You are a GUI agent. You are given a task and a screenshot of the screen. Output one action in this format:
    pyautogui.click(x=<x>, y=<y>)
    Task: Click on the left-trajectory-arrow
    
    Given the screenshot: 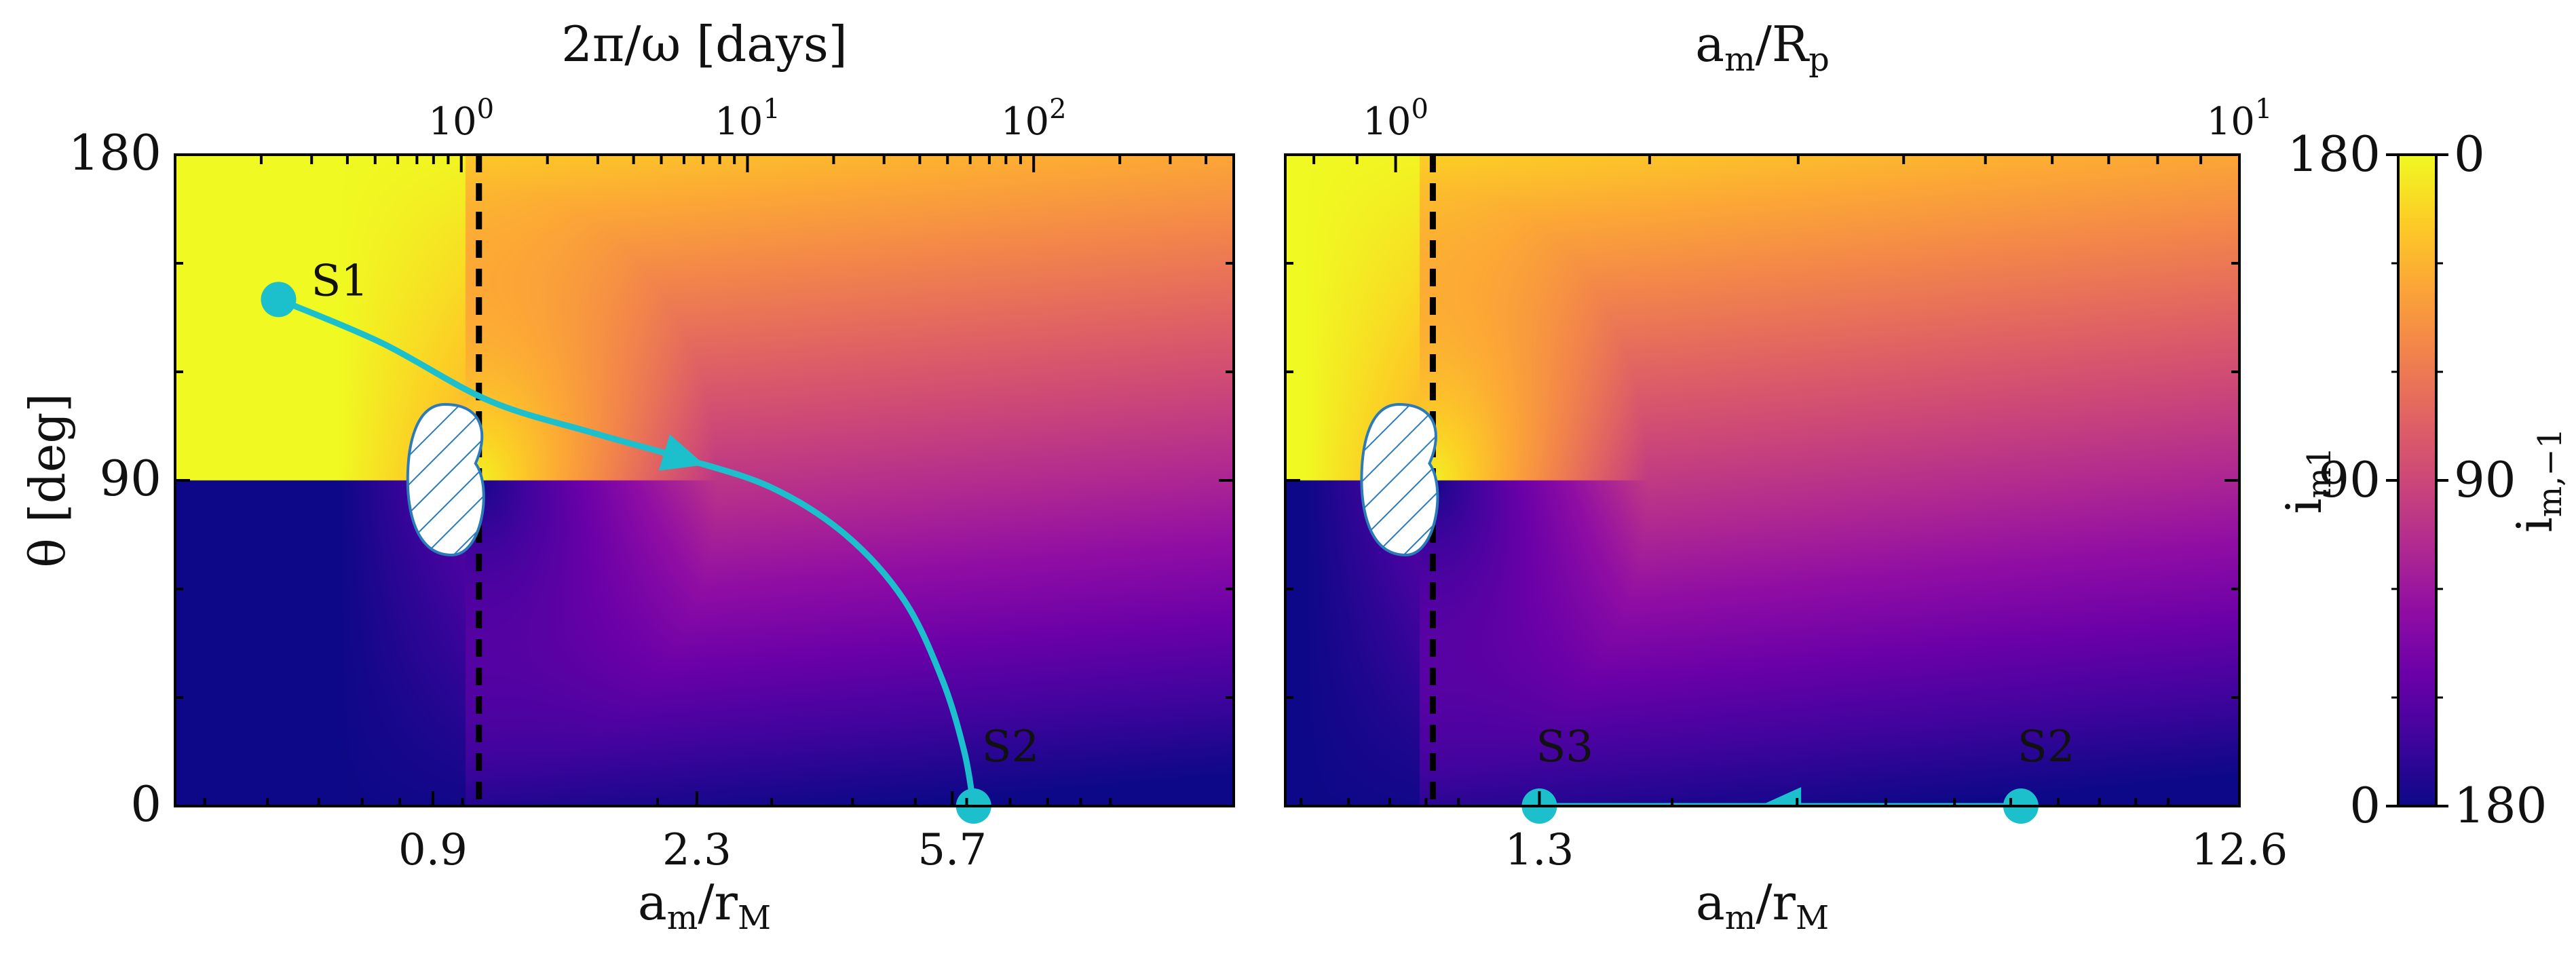 What is the action you would take?
    pyautogui.click(x=681, y=452)
    